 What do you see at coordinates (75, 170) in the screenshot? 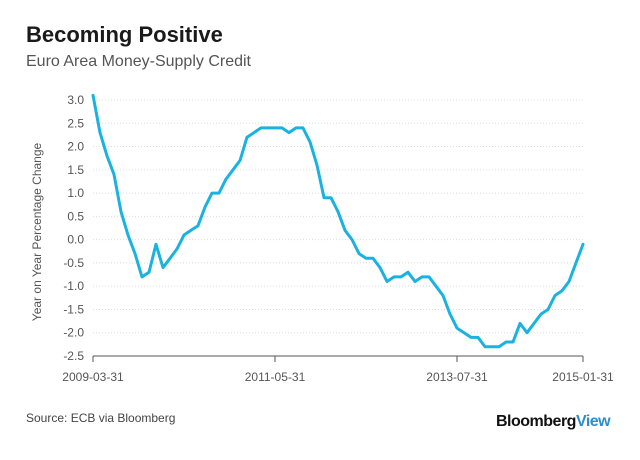
I see `y-tick-label: 1.5` at bounding box center [75, 170].